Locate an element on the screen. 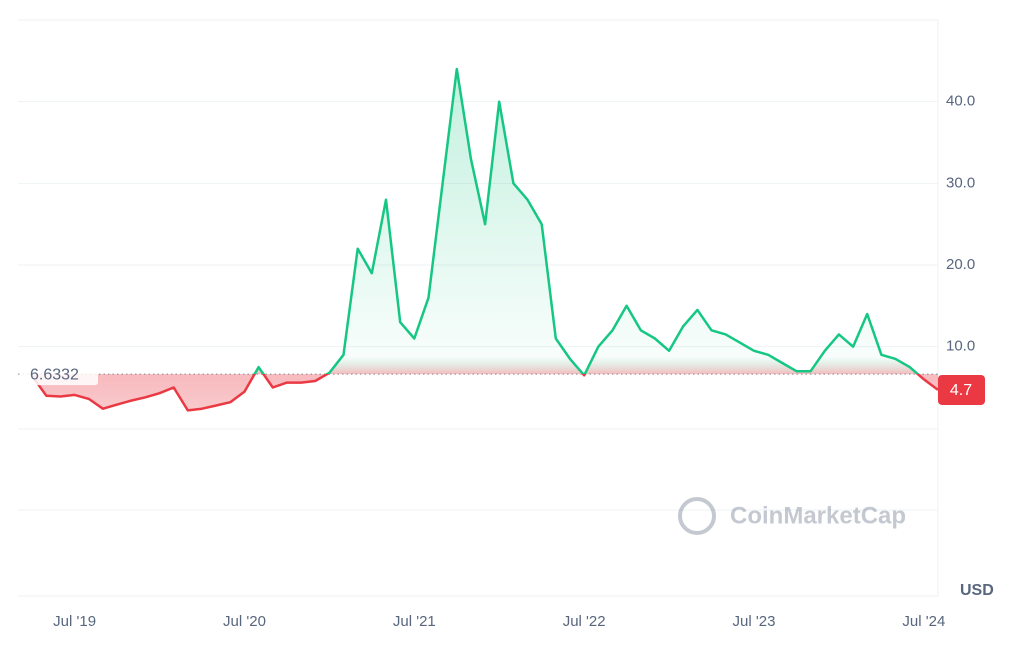 The height and width of the screenshot is (645, 1024). x-tick-label: Jul '24 is located at coordinates (923, 621).